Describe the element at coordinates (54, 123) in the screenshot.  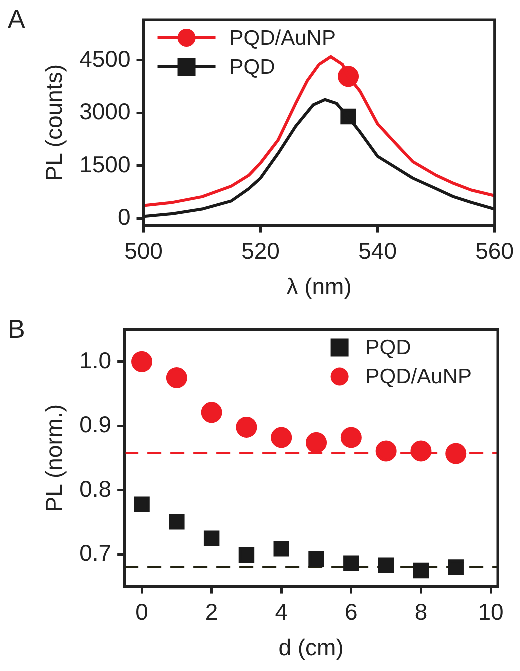
I see `y-axis-title: PL (counts)` at that location.